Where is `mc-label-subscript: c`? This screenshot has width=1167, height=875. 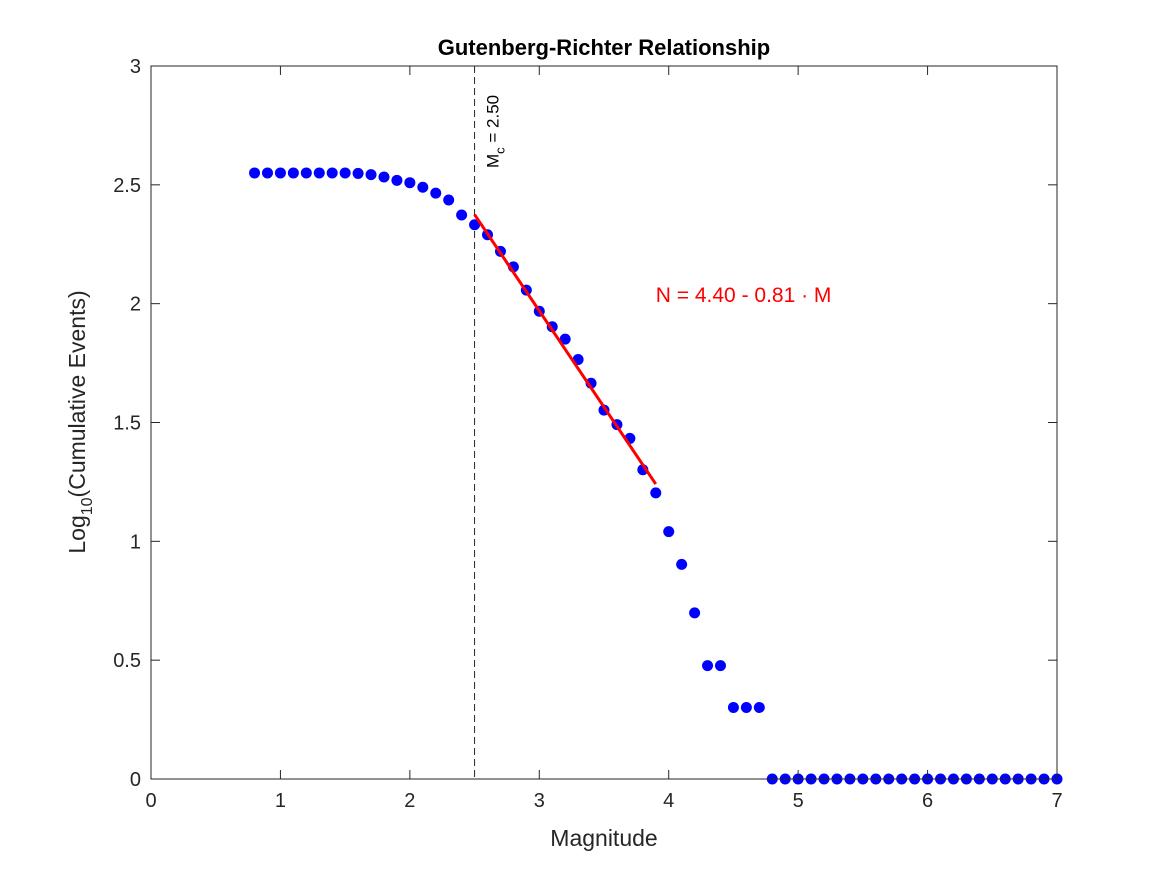
mc-label-subscript: c is located at coordinates (500, 150).